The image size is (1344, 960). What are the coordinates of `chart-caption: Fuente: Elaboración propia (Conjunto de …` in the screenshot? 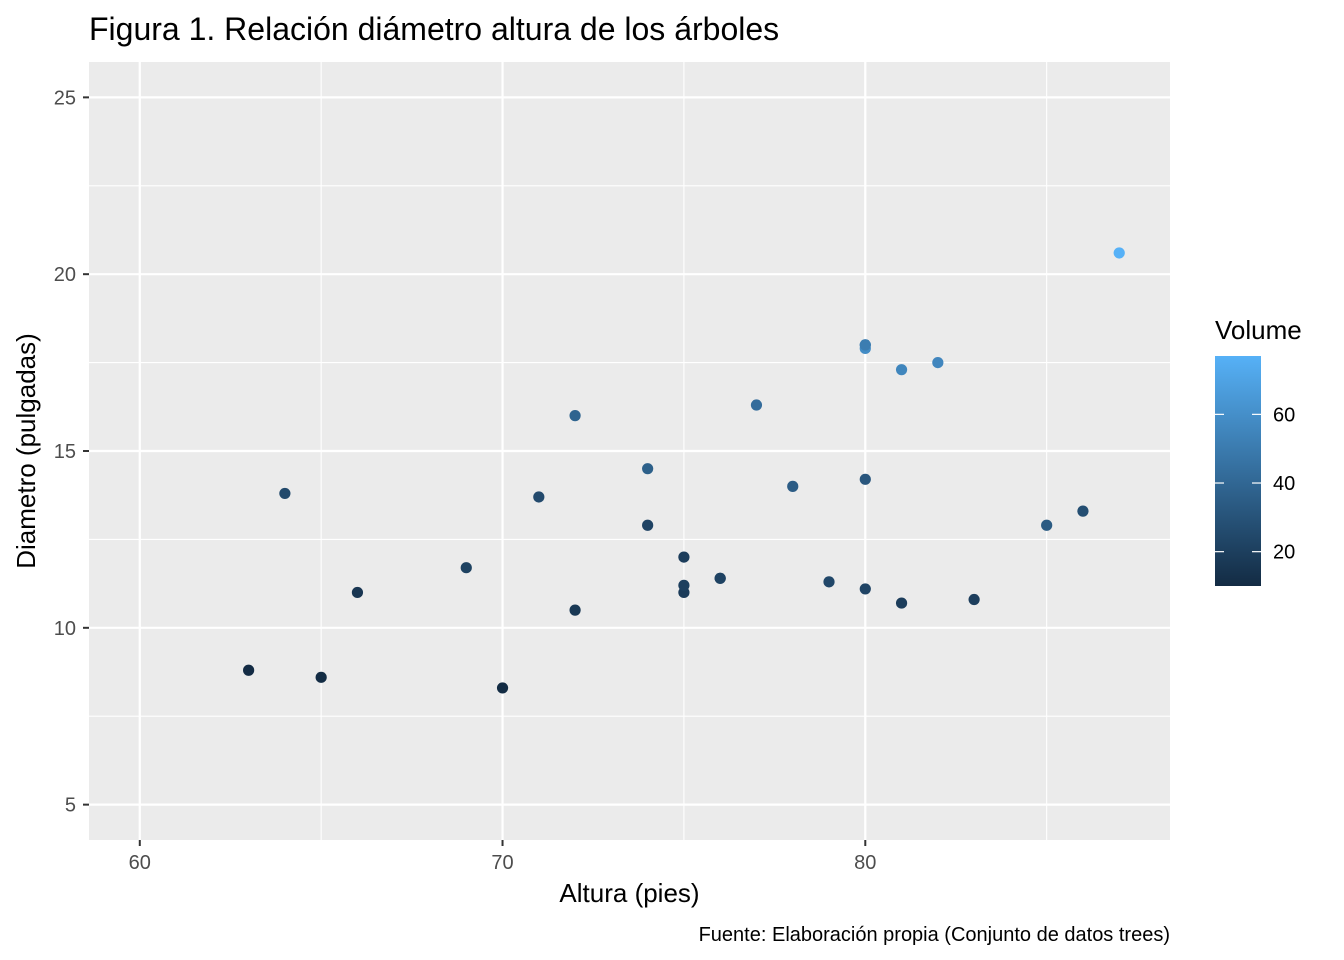 It's located at (934, 935).